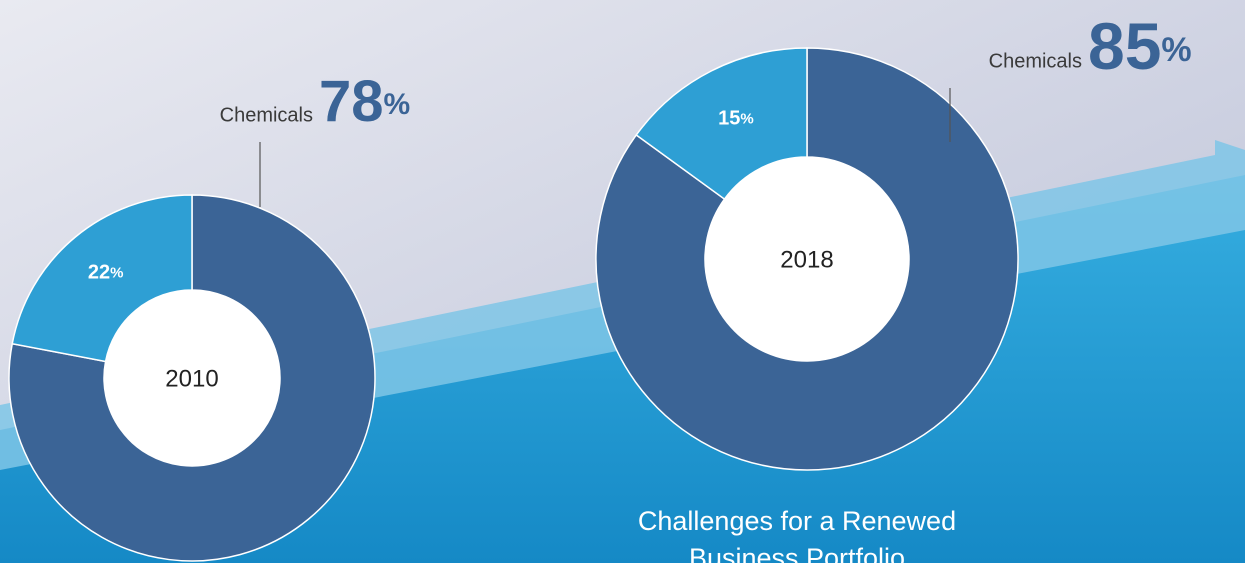 This screenshot has height=563, width=1245. Describe the element at coordinates (1140, 46) in the screenshot. I see `value-label: 85%` at that location.